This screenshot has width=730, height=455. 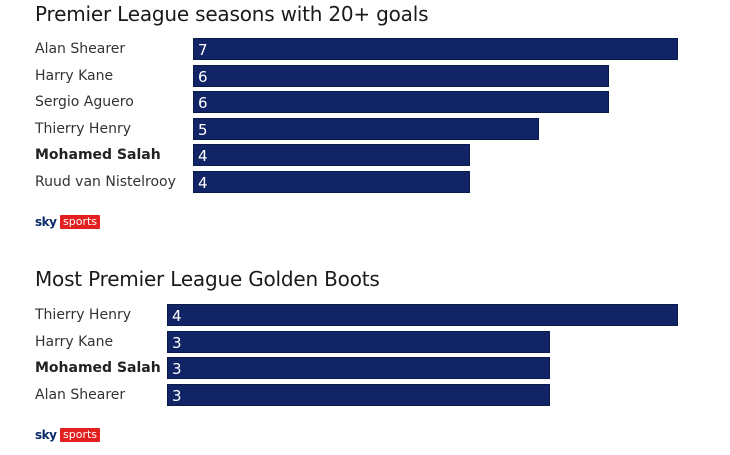 I want to click on bar-row: Thierry Henry 4, so click(x=356, y=315).